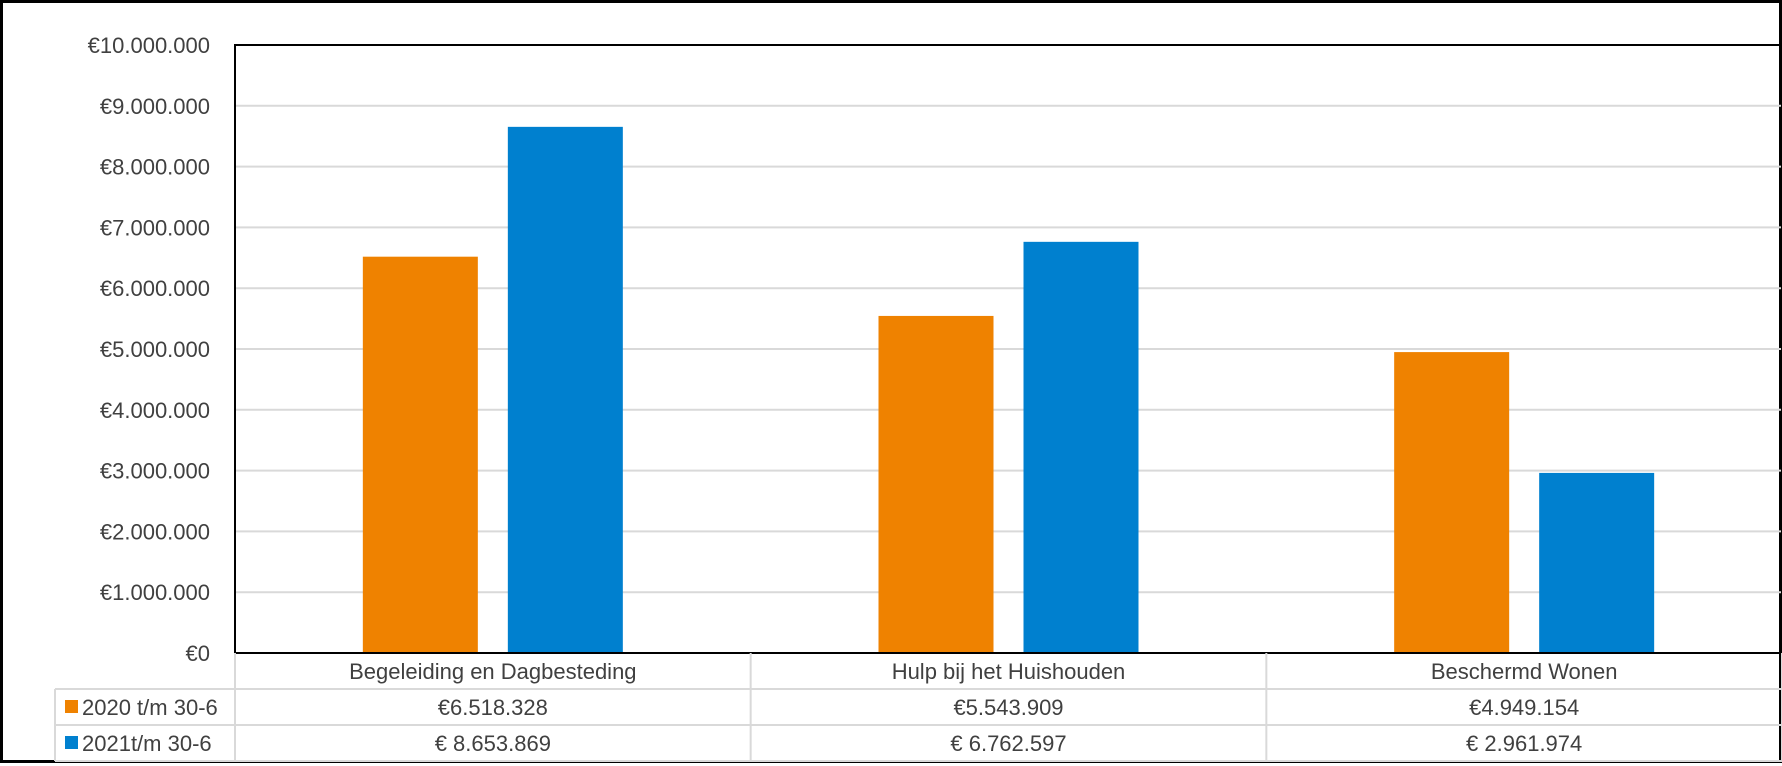 Image resolution: width=1782 pixels, height=766 pixels. Describe the element at coordinates (155, 167) in the screenshot. I see `y-tick-label: €8.000.000` at that location.